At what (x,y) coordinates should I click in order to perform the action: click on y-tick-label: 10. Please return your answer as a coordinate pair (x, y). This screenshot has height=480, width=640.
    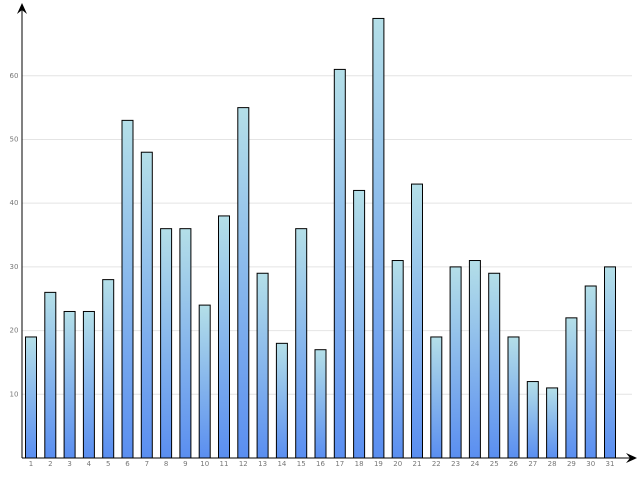
    Looking at the image, I should click on (14, 394).